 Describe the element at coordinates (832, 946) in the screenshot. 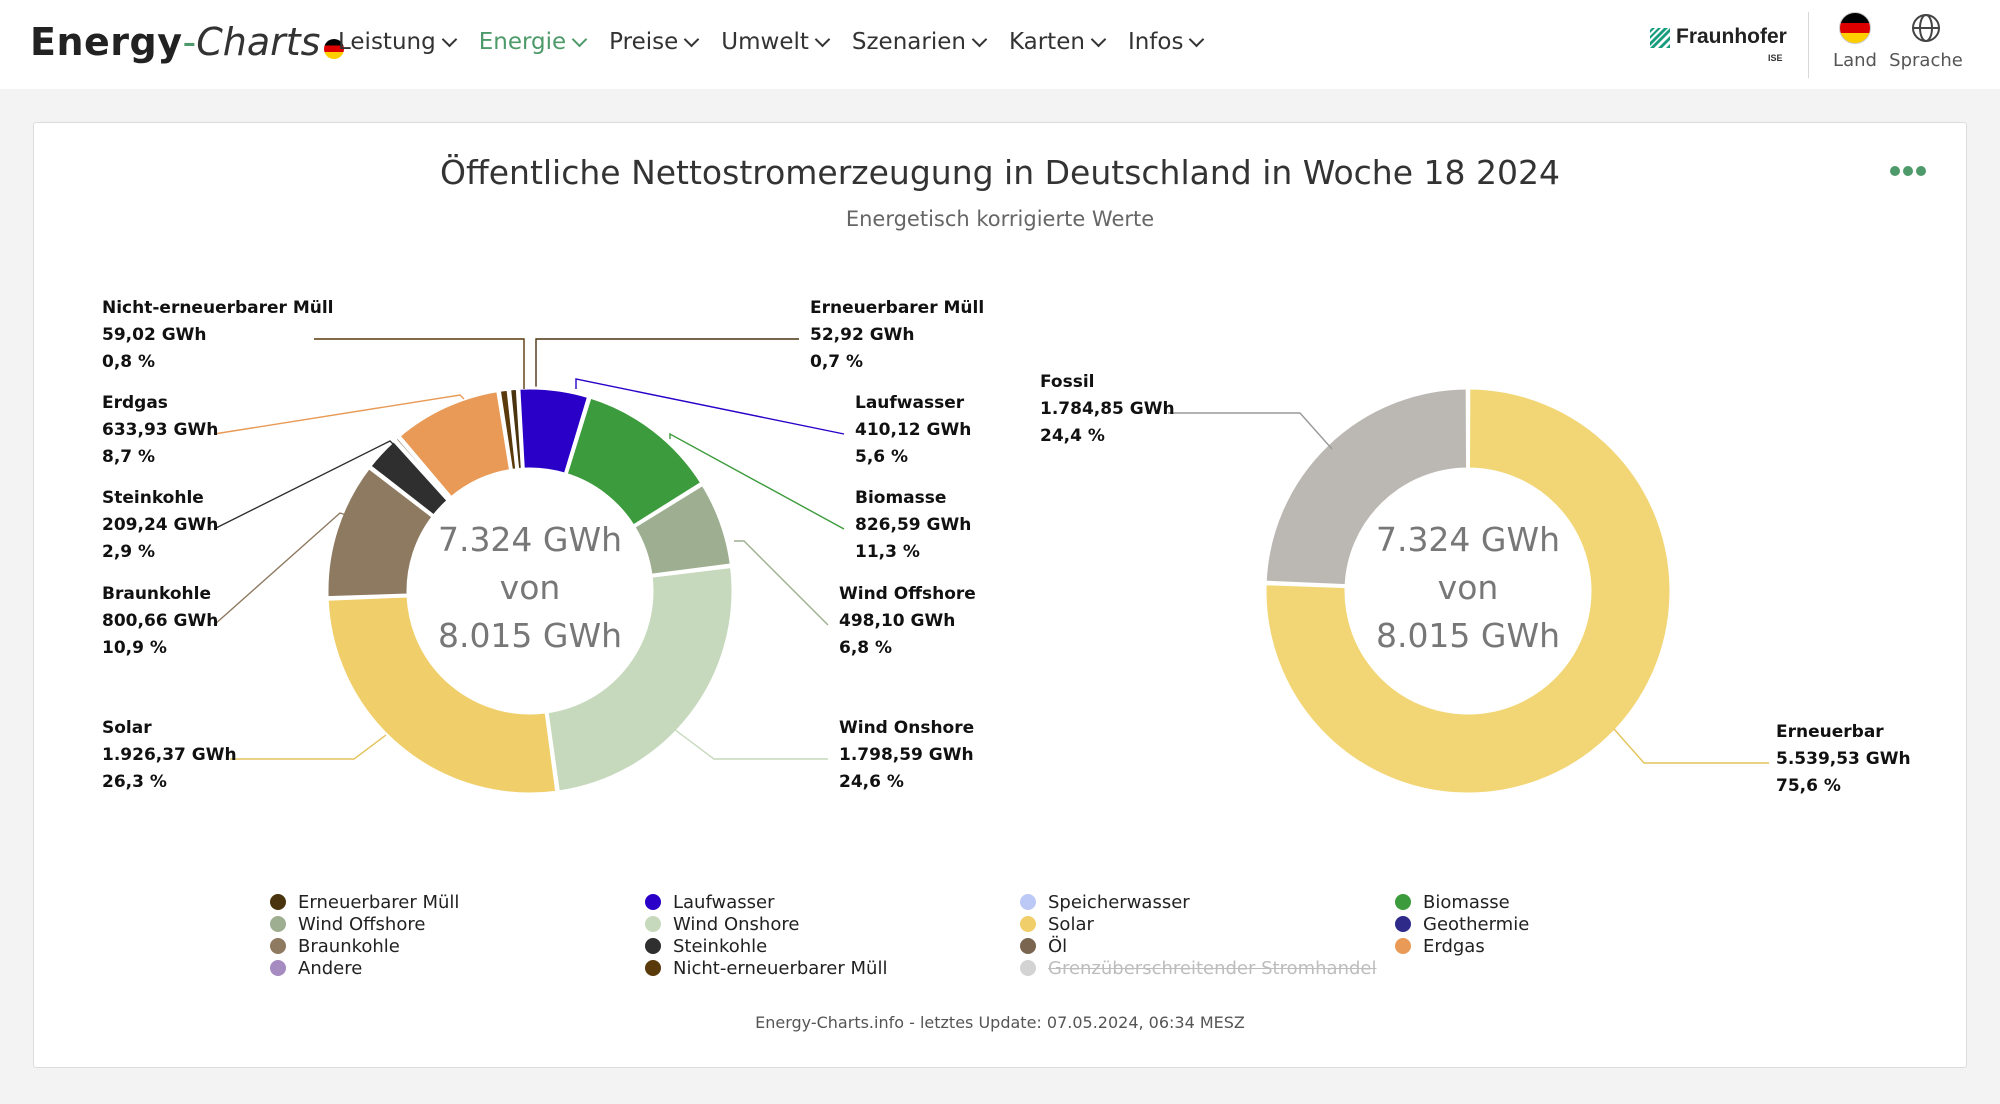

I see `legend-item: Steinkohle` at that location.